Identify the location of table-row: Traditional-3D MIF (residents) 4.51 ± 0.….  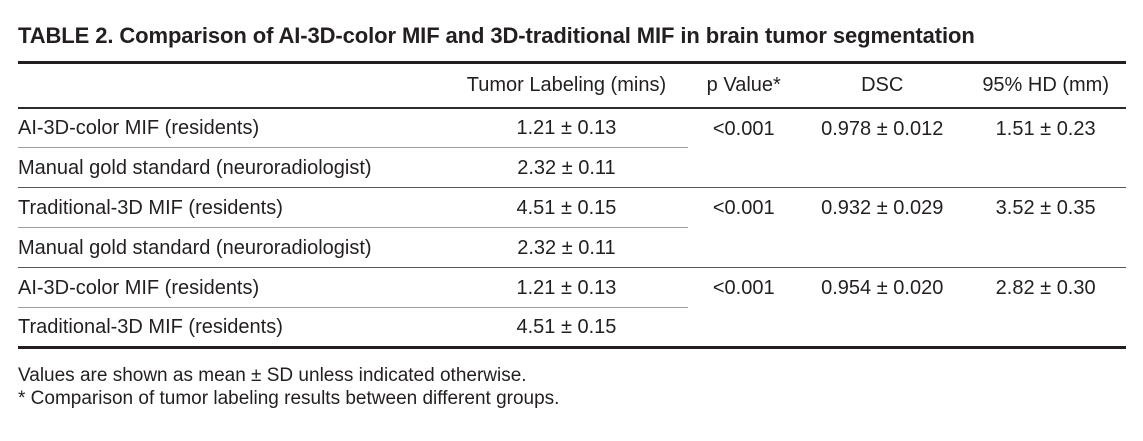
(572, 328).